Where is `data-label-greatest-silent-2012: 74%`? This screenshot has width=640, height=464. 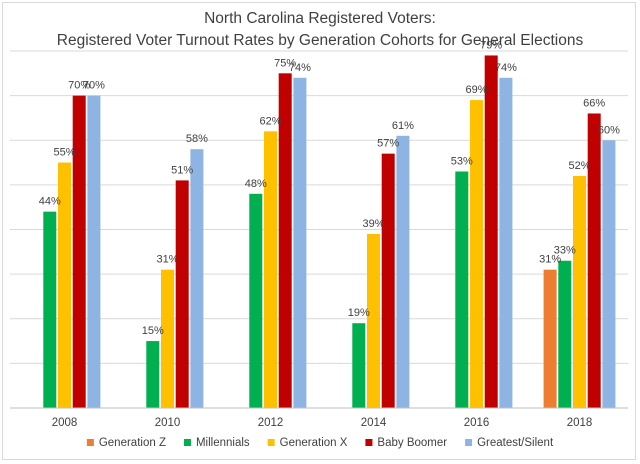
data-label-greatest-silent-2012: 74% is located at coordinates (300, 68).